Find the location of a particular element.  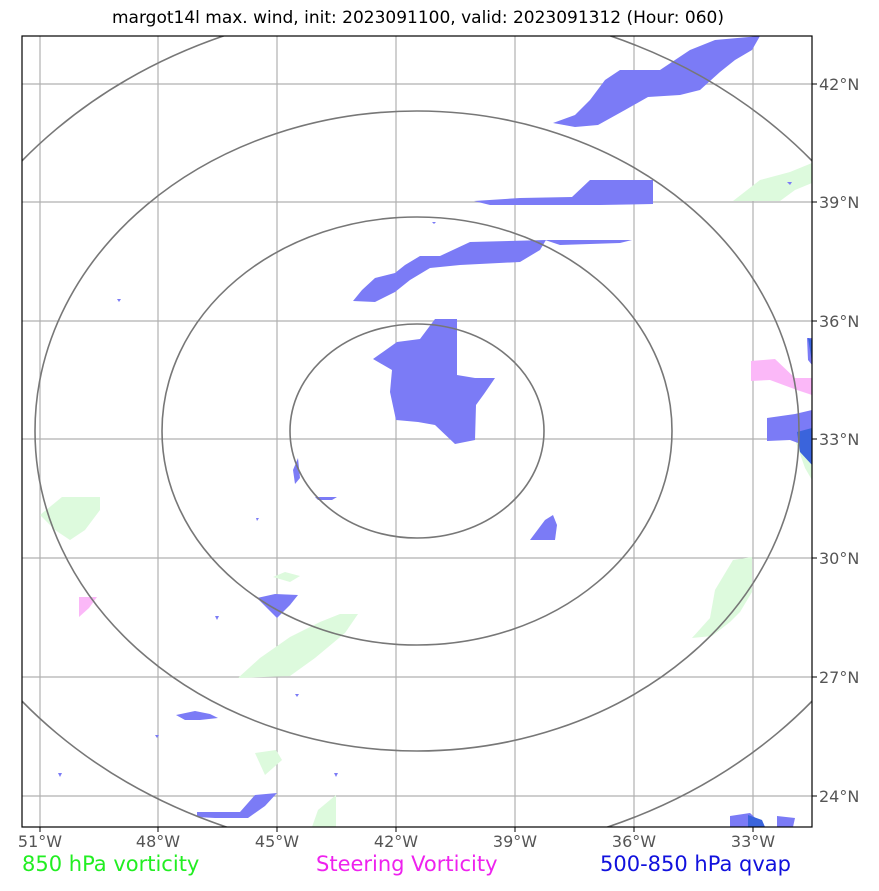

lon-label: 36°W is located at coordinates (634, 841).